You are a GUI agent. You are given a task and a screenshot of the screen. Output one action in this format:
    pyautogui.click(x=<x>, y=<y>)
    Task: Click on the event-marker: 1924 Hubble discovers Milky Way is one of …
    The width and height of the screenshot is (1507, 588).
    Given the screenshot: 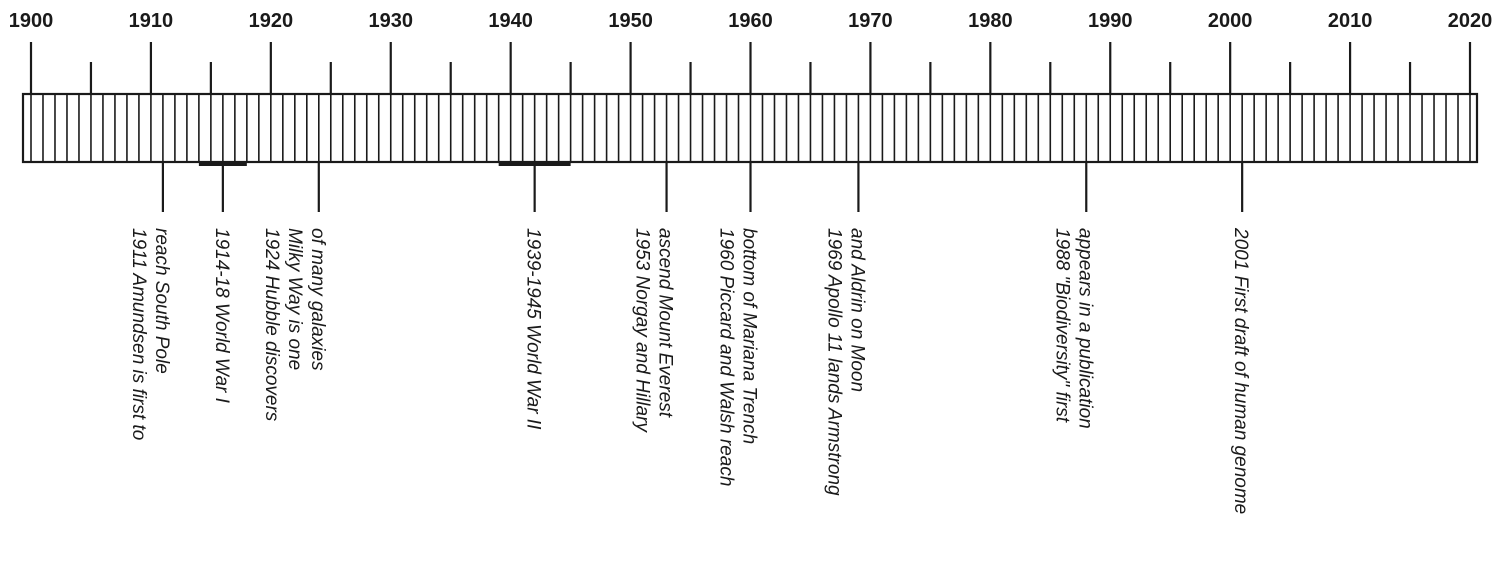 What is the action you would take?
    pyautogui.click(x=294, y=292)
    